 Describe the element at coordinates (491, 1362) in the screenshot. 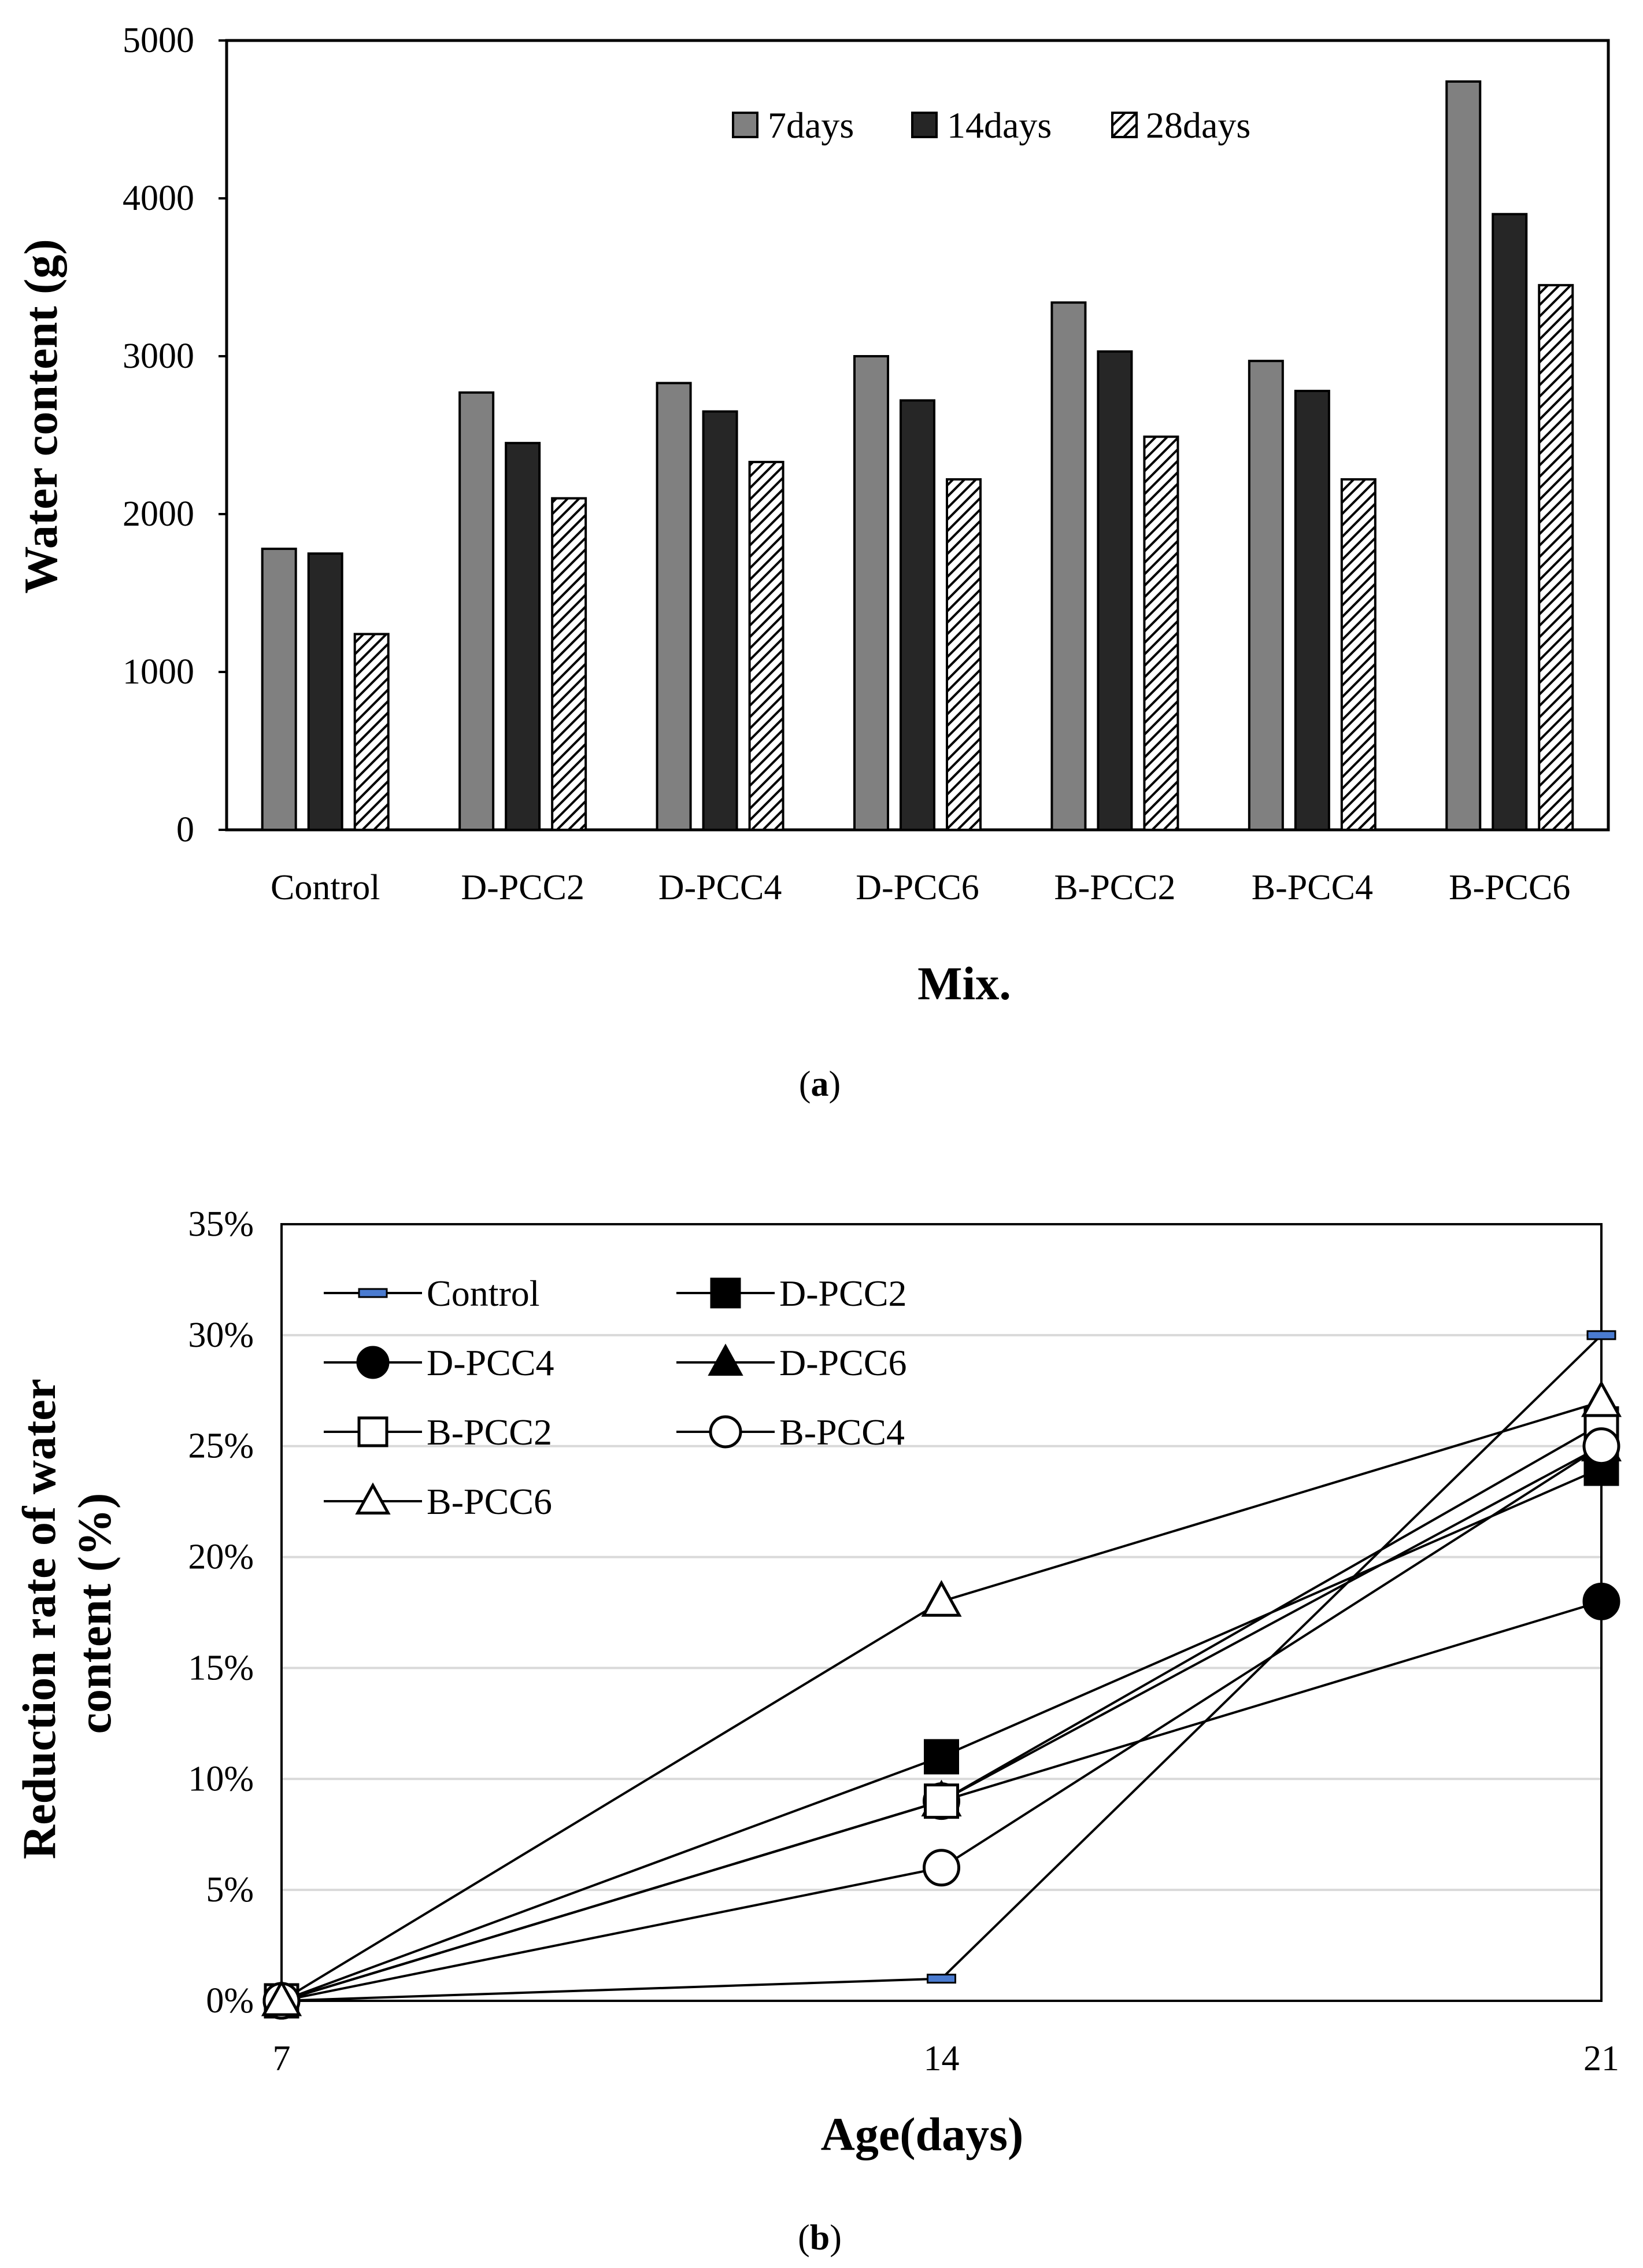

I see `legend-label-d-pcc4: D-PCC4` at that location.